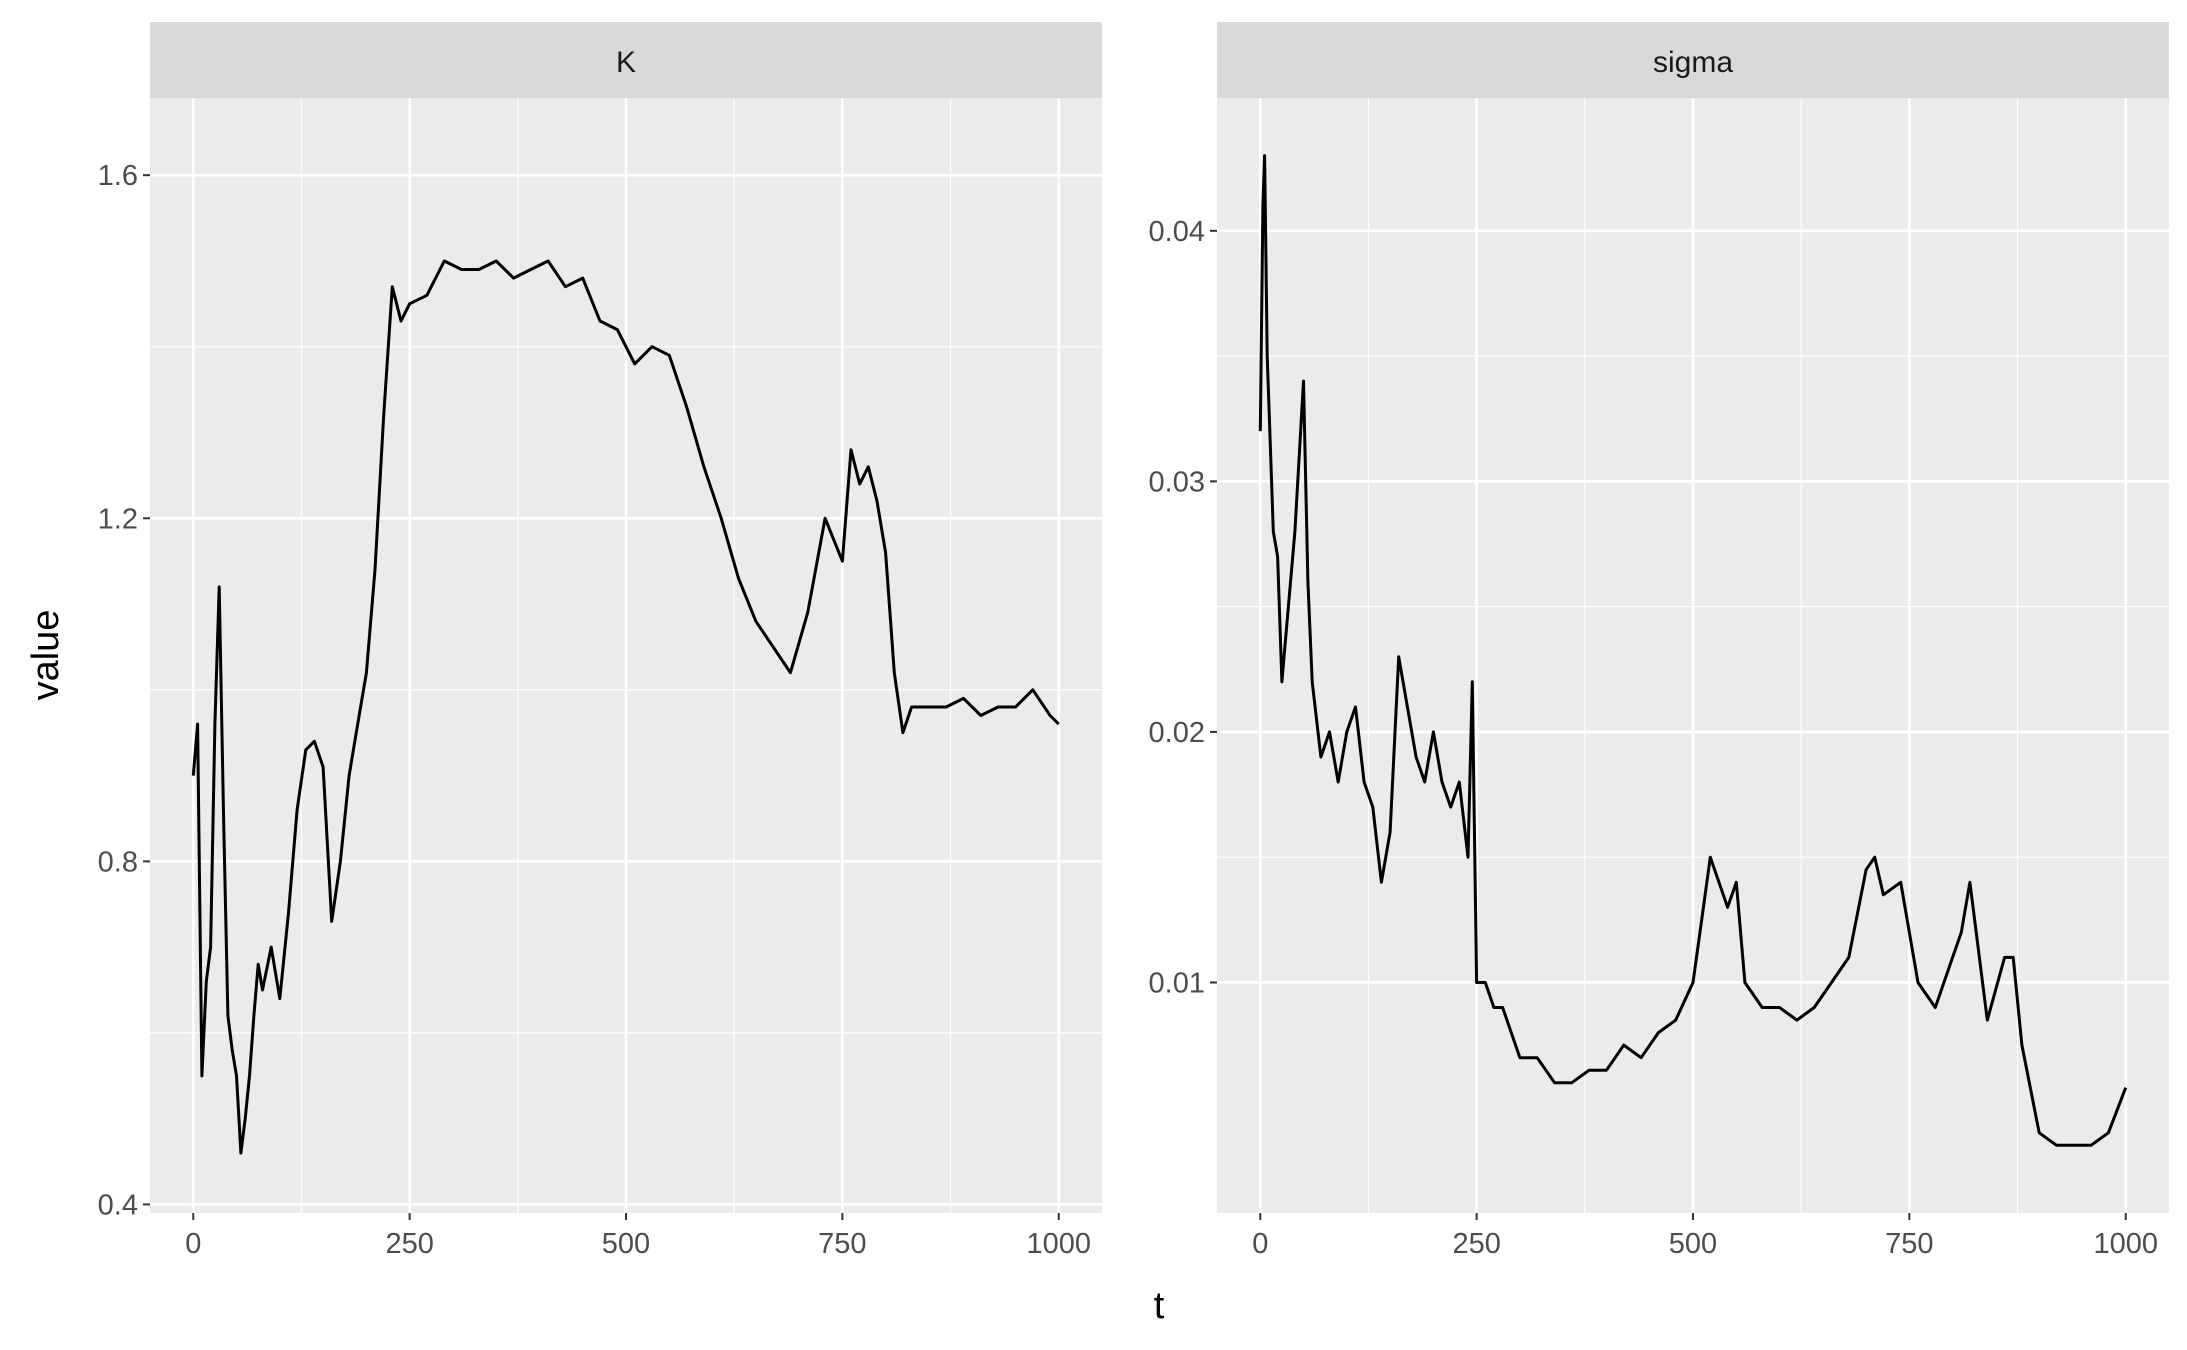  I want to click on facet-label-sigma: sigma, so click(1693, 62).